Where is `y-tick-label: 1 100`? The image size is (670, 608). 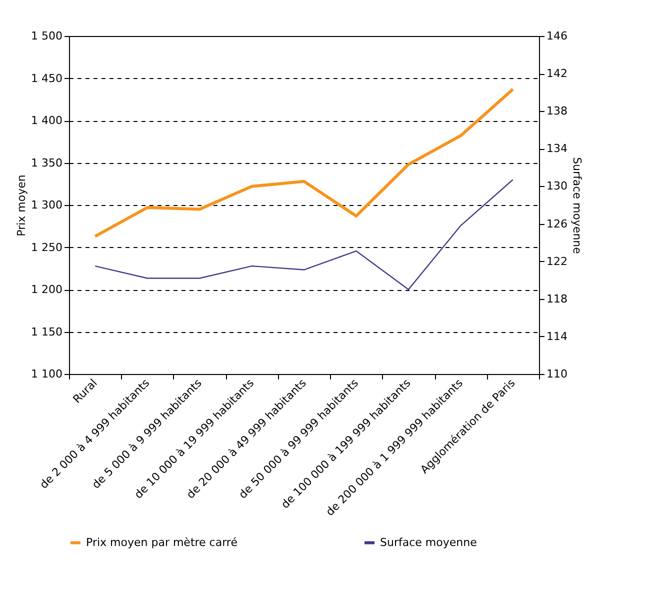
y-tick-label: 1 100 is located at coordinates (46, 374).